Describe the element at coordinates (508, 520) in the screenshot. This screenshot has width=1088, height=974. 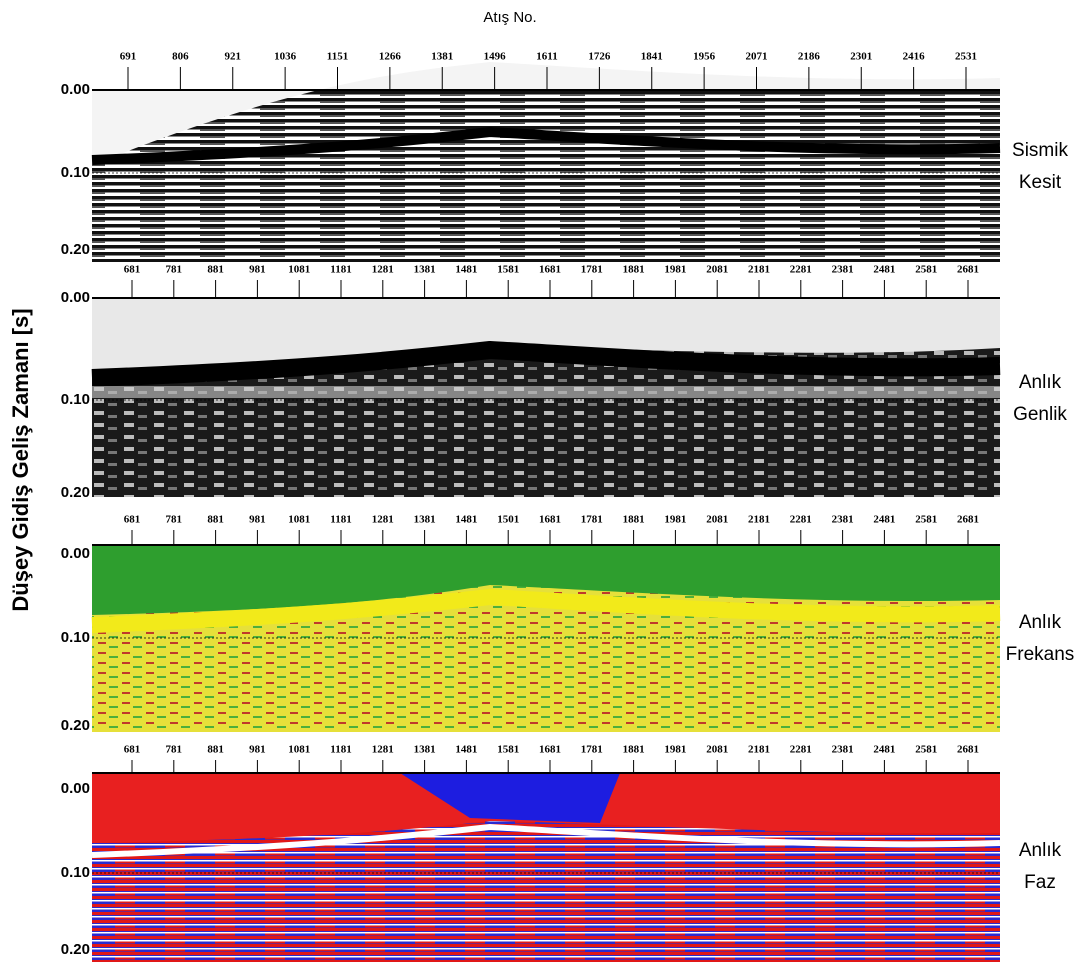
I see `top-tick-label: 1501` at that location.